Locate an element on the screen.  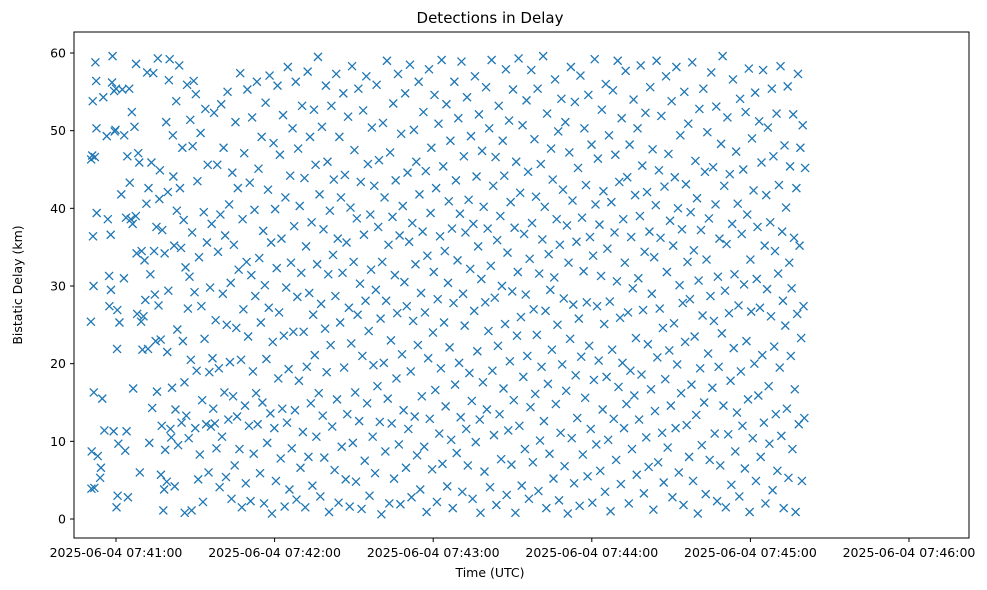
x-tick-label: 2025-06-04 07:46:00 is located at coordinates (909, 552).